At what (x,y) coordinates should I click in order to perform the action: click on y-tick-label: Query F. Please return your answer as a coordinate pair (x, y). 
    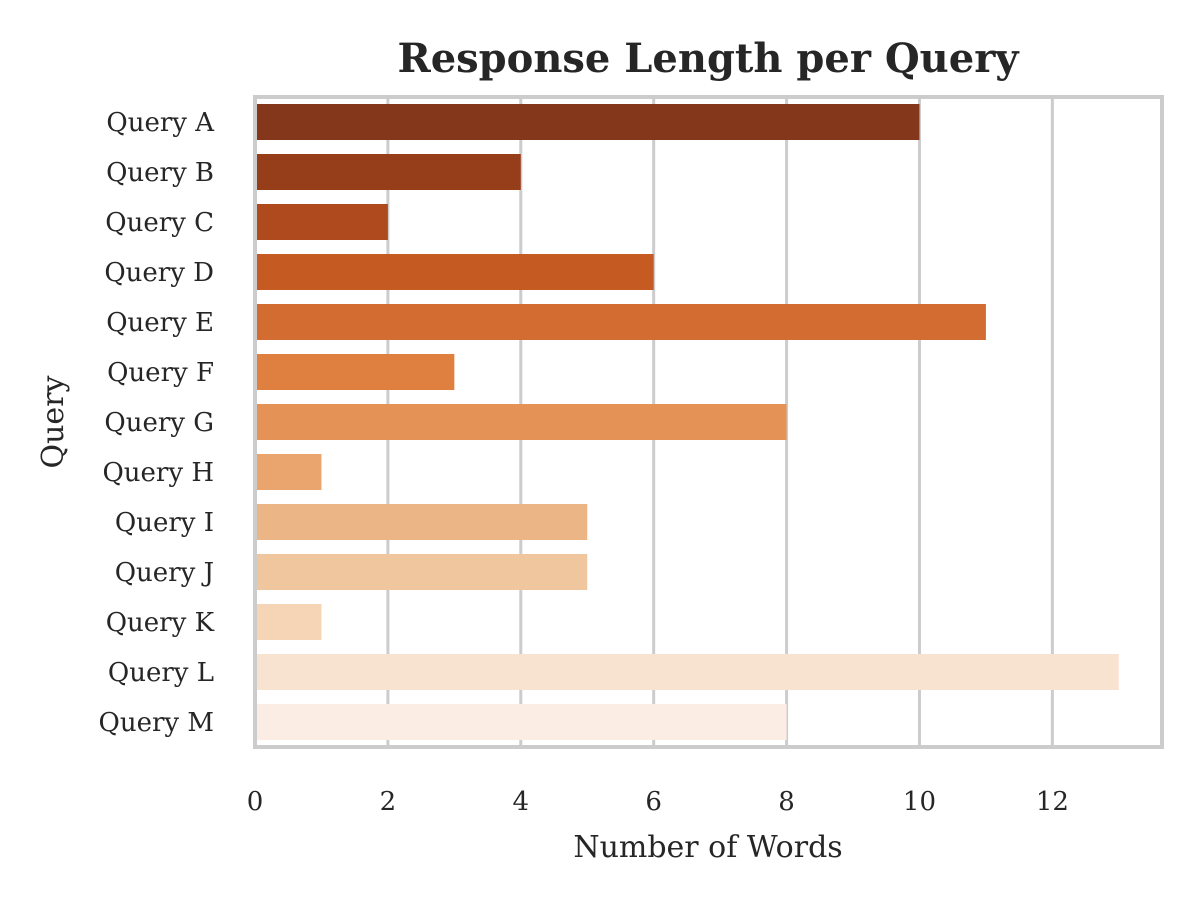
    Looking at the image, I should click on (160, 373).